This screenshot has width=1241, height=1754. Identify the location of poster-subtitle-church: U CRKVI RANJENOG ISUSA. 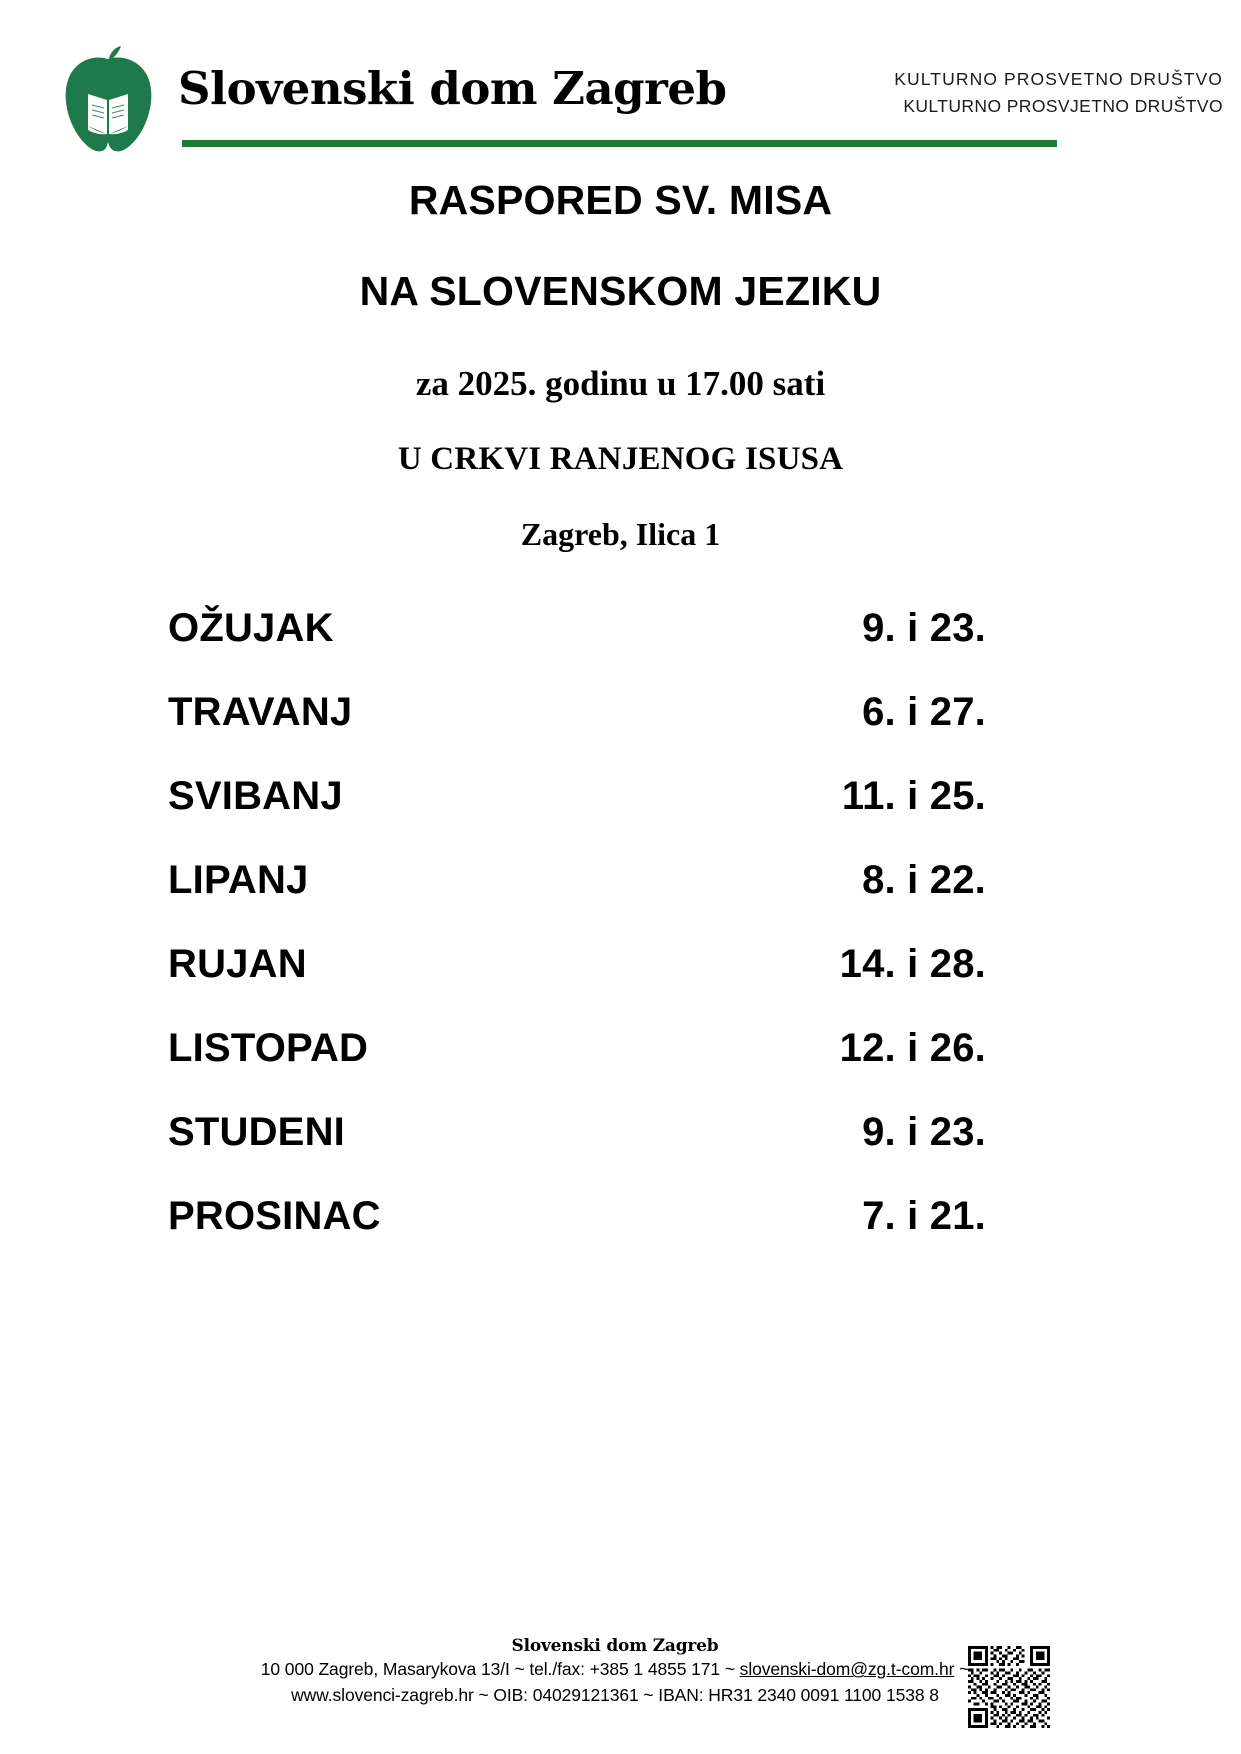
(620, 459).